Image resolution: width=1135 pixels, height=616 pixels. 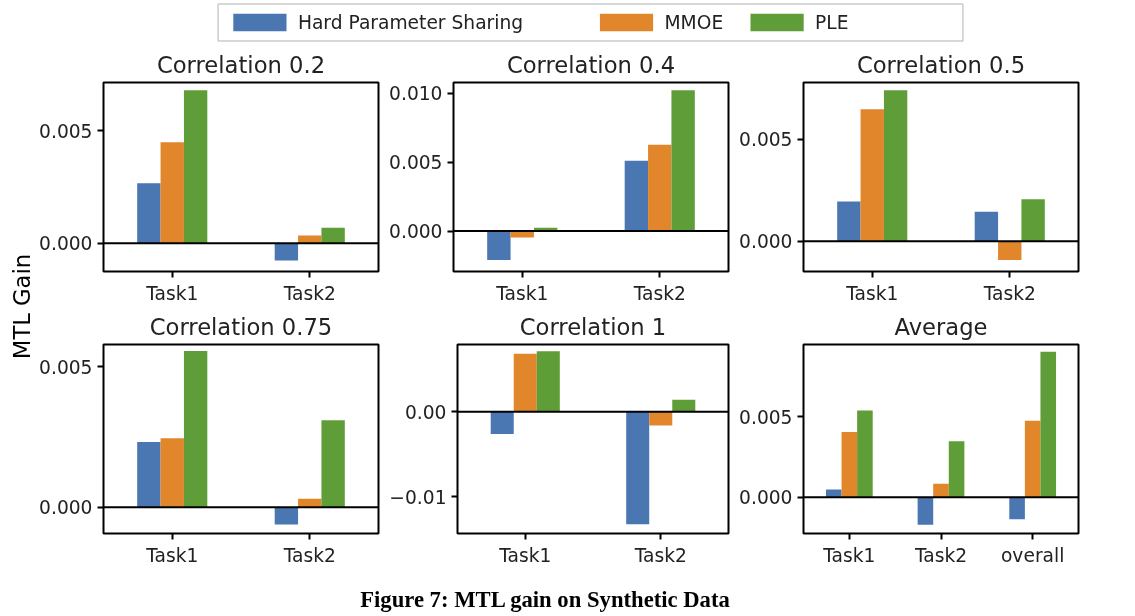 I want to click on y-axis-title: MTL Gain, so click(x=22, y=306).